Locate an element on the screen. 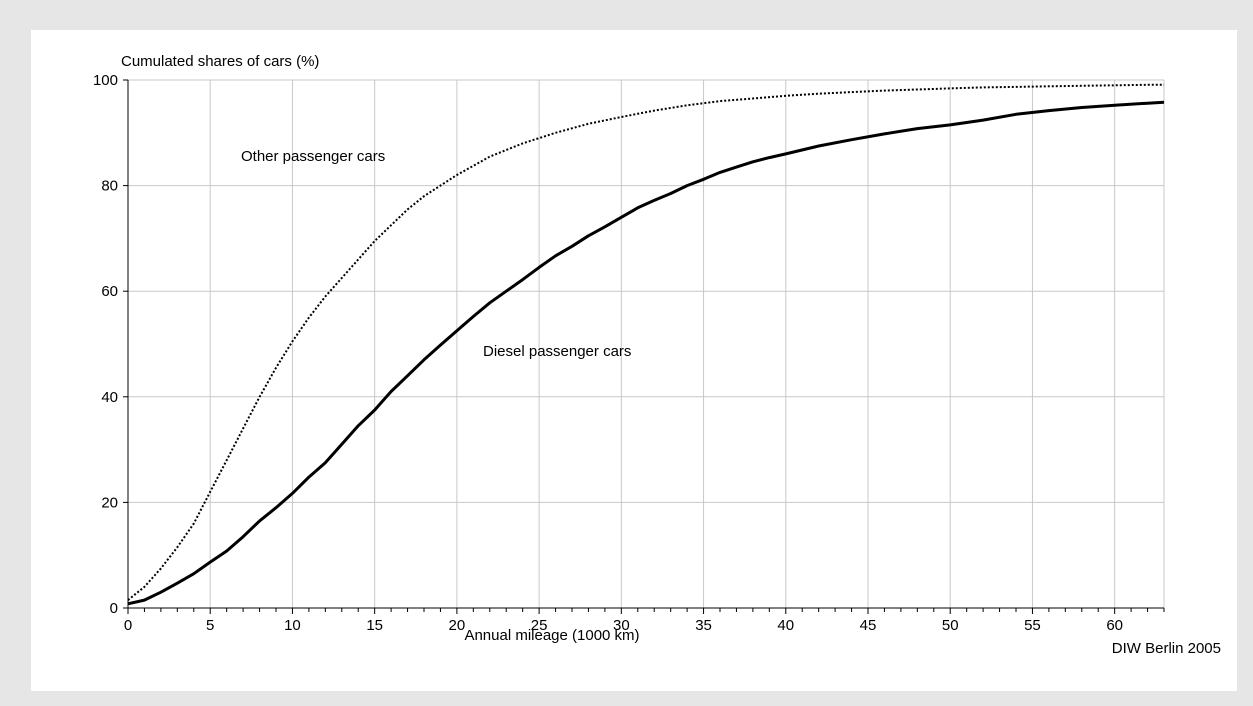 This screenshot has height=706, width=1253. y-tick-label: 0 is located at coordinates (114, 608).